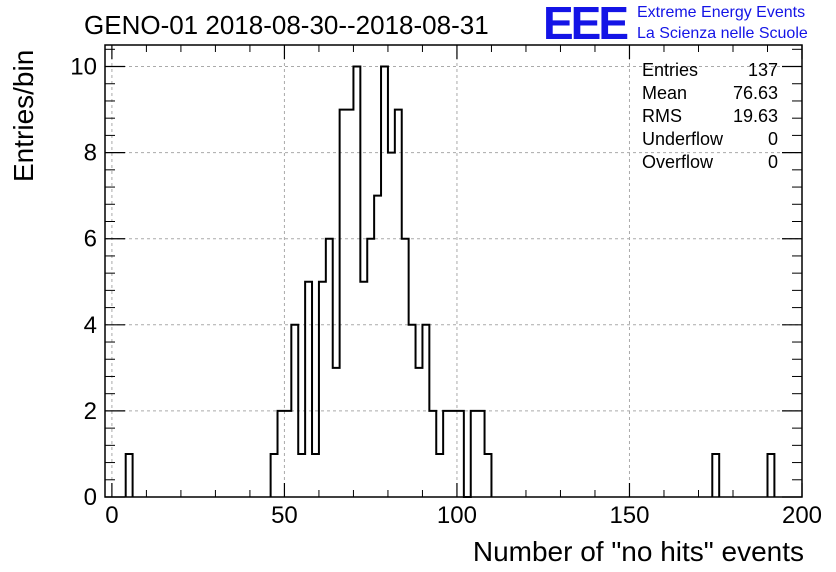  I want to click on stats-rms: RMS 19.63, so click(710, 116).